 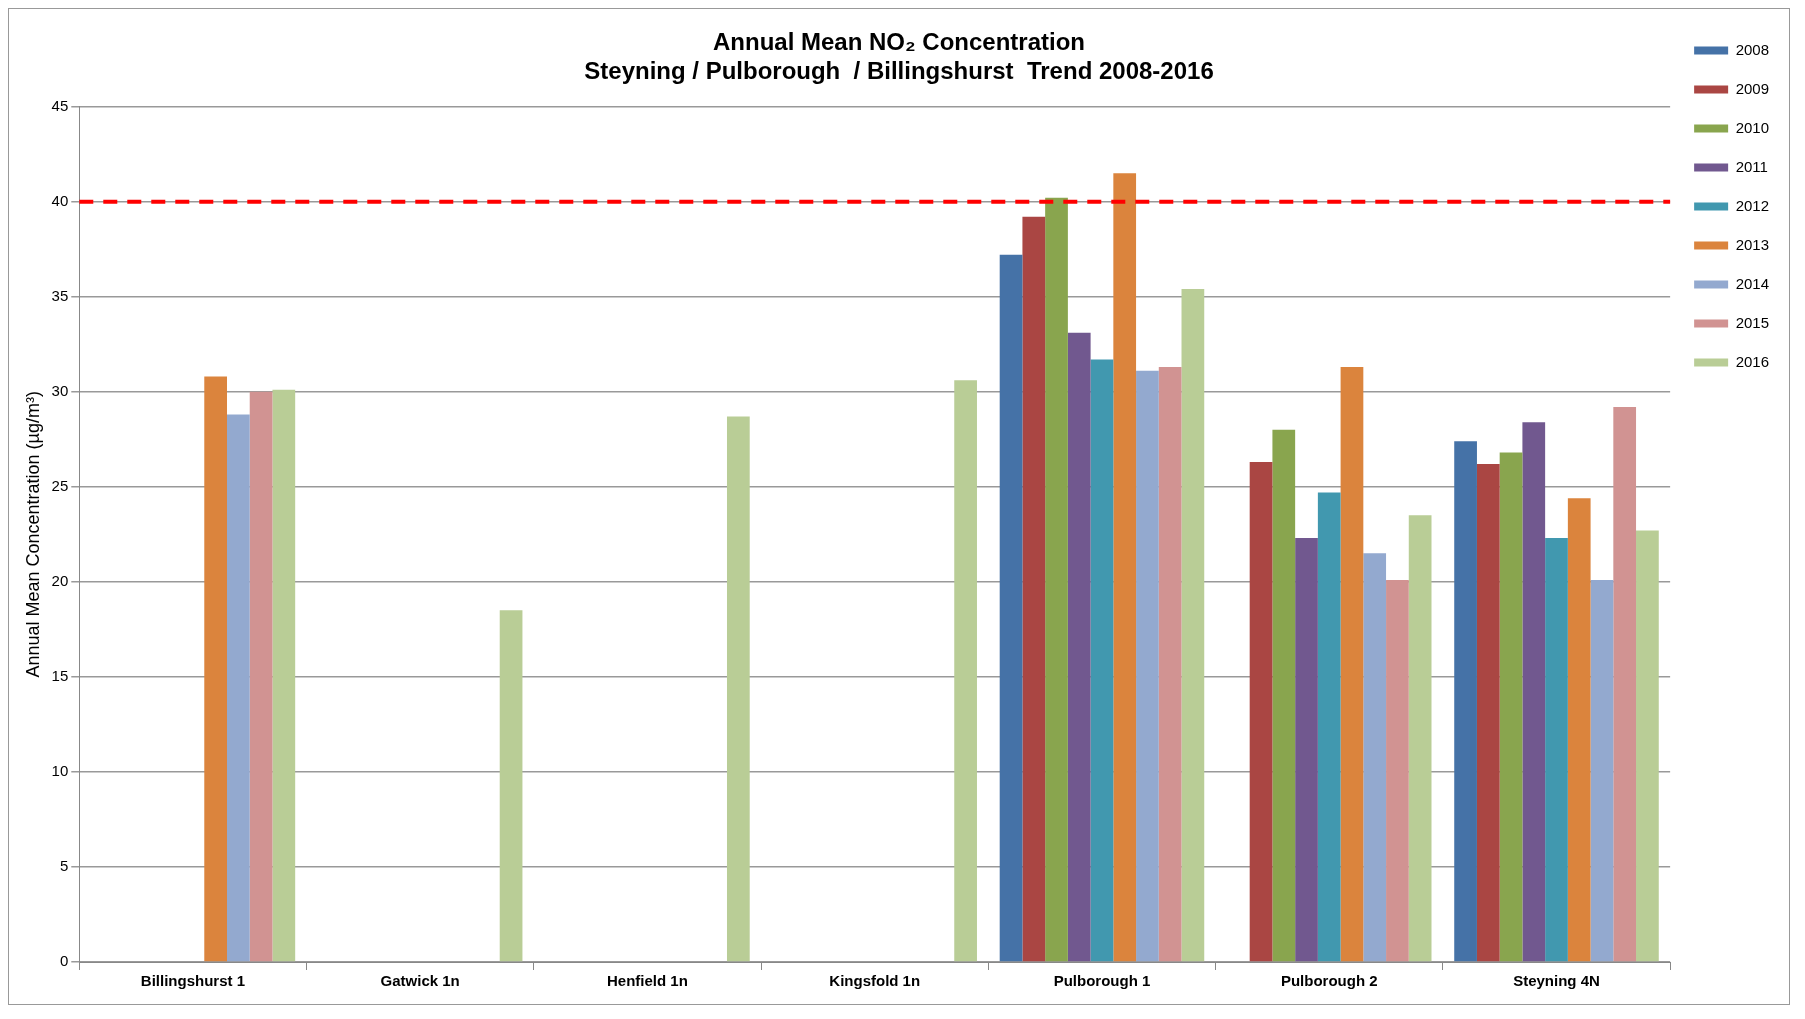 I want to click on x-tick-label: Henfield 1n, so click(x=647, y=981).